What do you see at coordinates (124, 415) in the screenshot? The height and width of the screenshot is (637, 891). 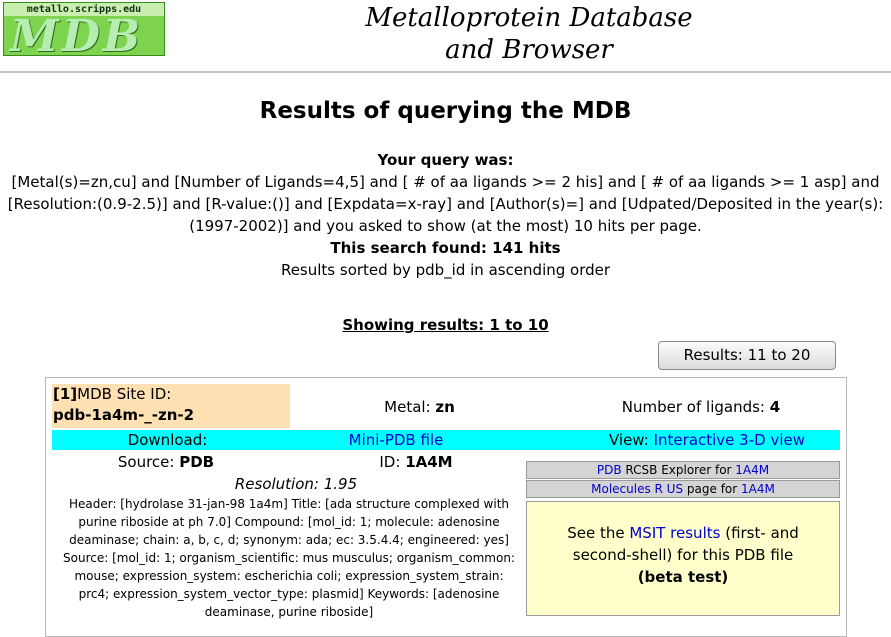 I see `site-id-value: pdb-1a4m-_-zn-2` at bounding box center [124, 415].